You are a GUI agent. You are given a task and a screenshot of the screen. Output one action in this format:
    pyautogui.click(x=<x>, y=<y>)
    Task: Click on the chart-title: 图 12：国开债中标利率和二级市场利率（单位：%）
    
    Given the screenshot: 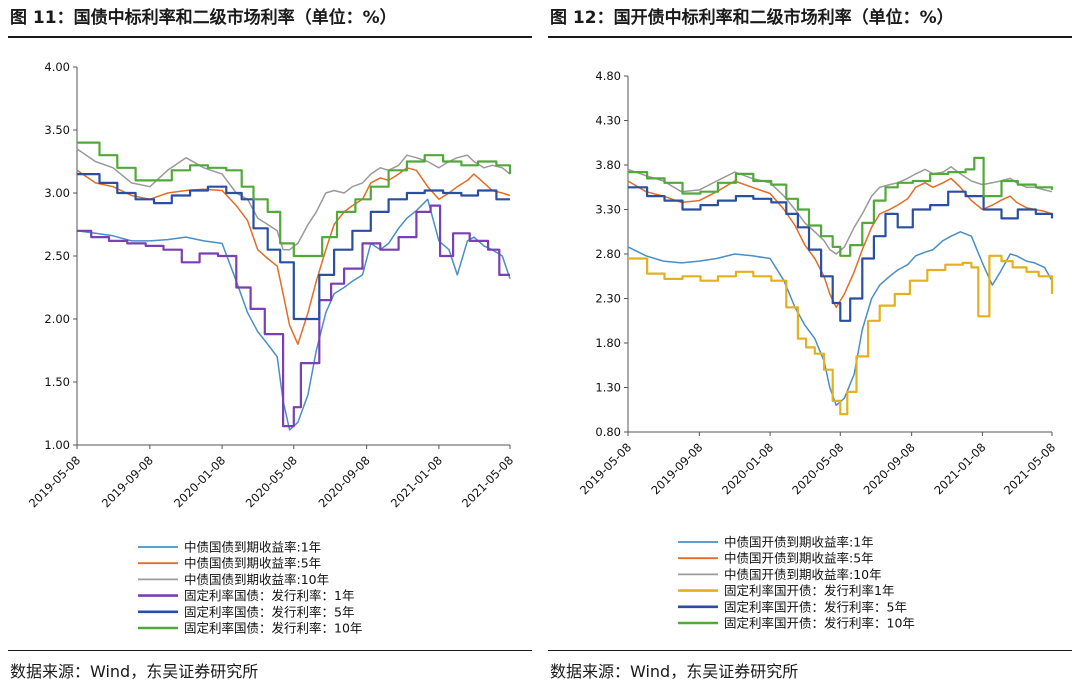 What is the action you would take?
    pyautogui.click(x=752, y=18)
    